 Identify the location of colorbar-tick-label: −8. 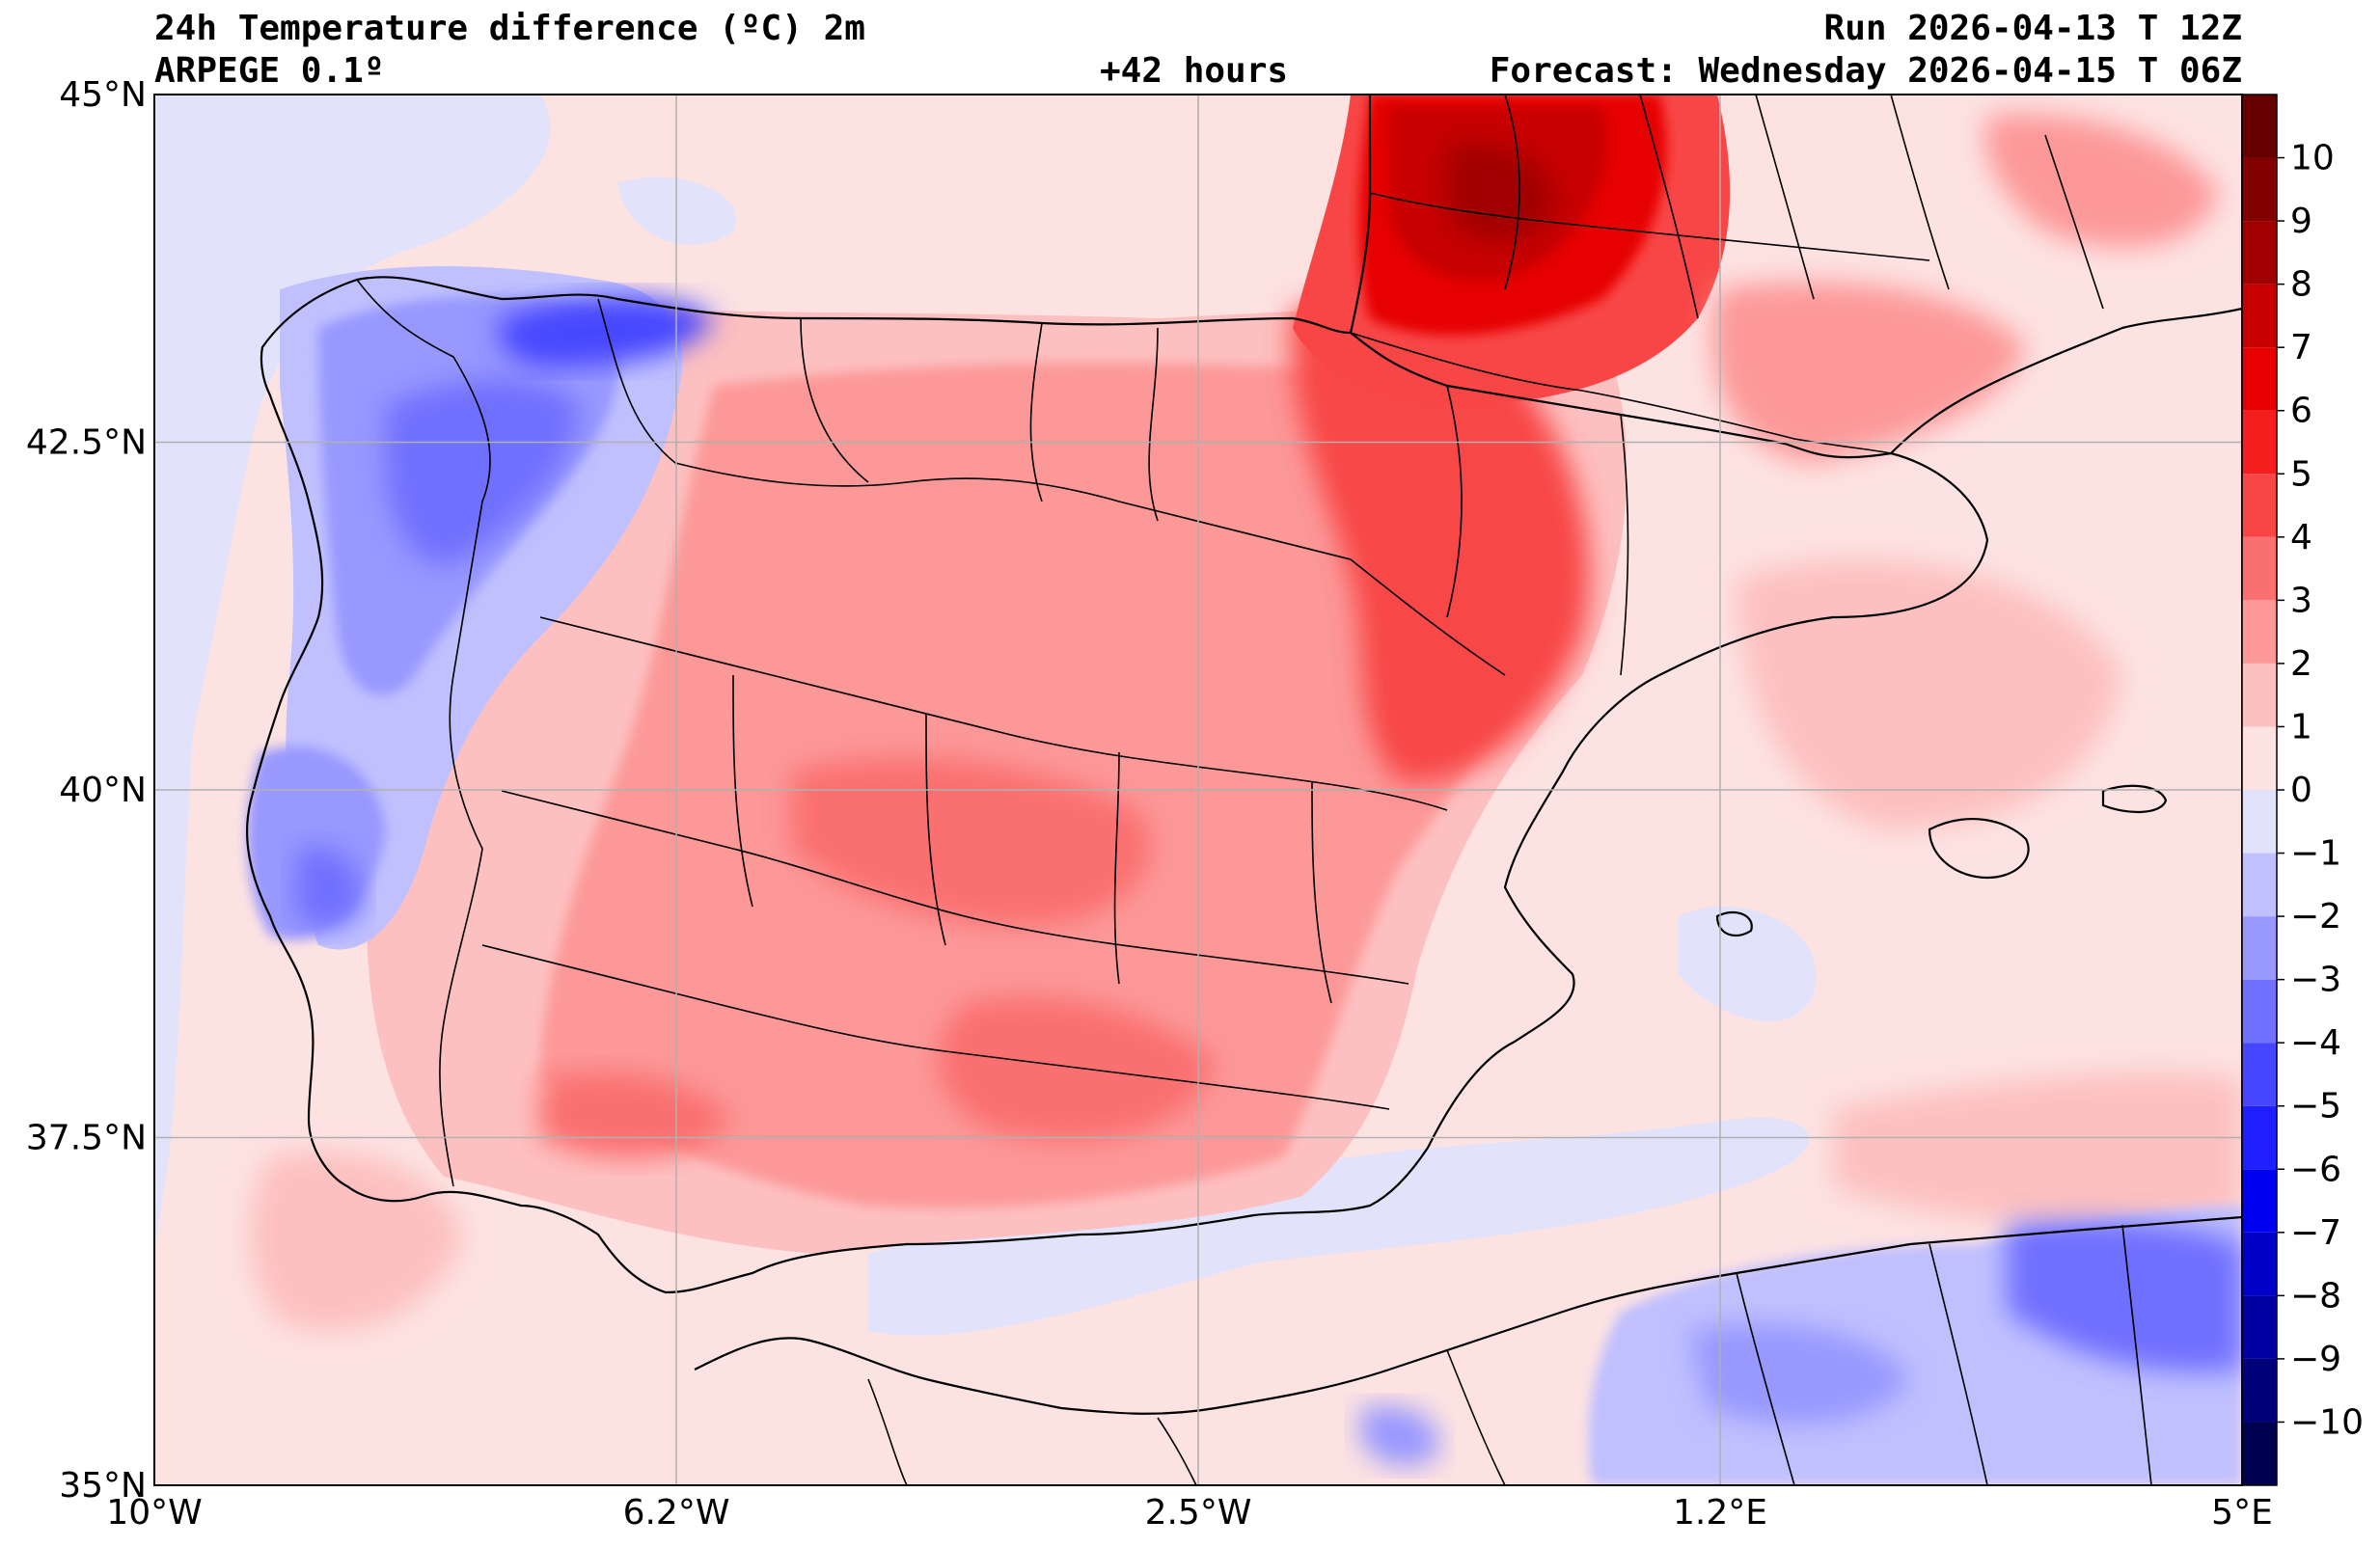
(2315, 1296).